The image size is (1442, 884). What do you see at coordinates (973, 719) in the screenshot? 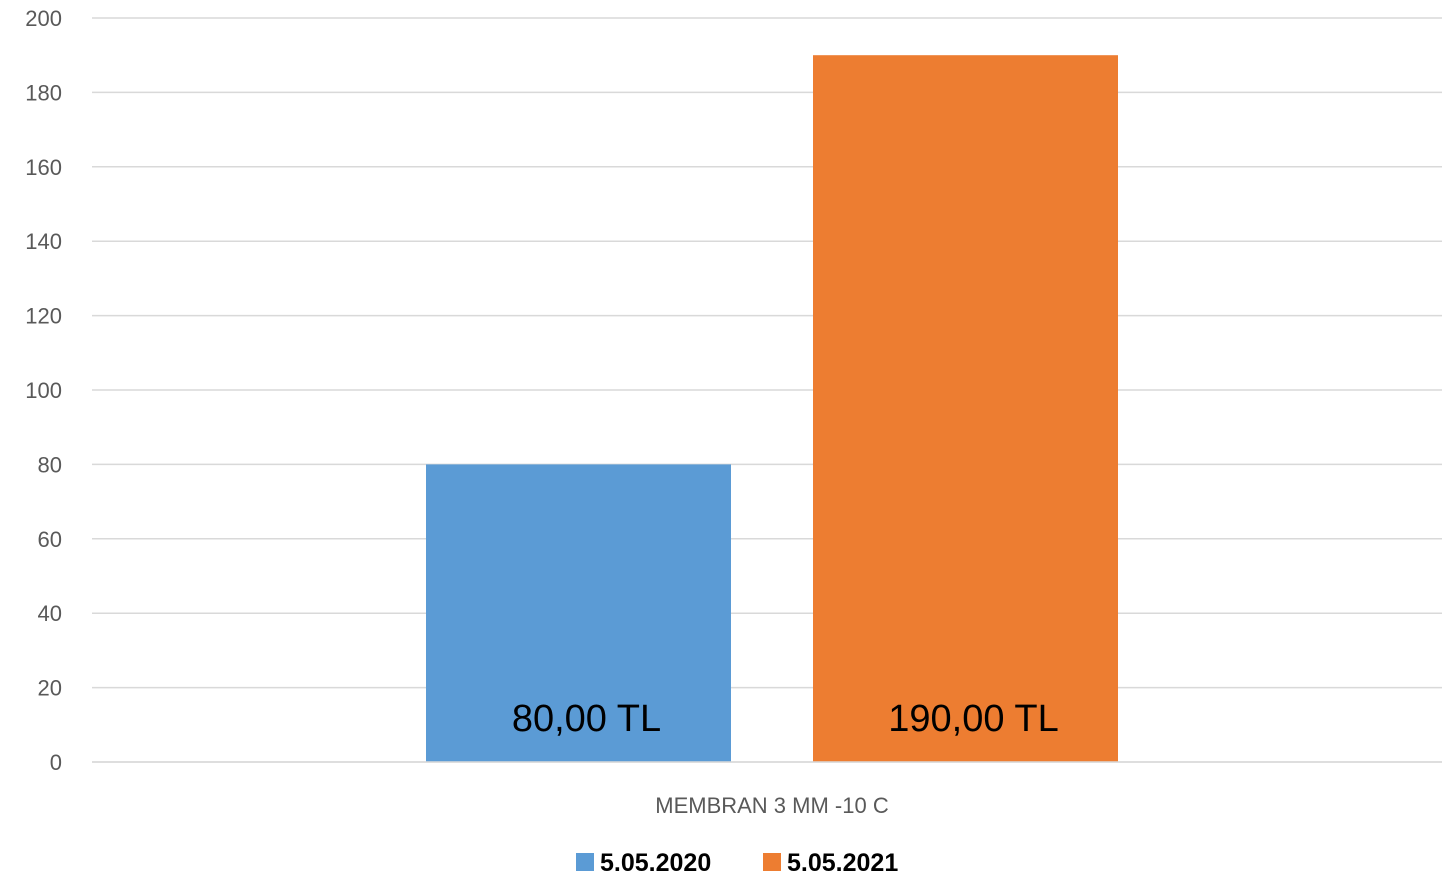
I see `bar-data-label: 190,00 TL` at bounding box center [973, 719].